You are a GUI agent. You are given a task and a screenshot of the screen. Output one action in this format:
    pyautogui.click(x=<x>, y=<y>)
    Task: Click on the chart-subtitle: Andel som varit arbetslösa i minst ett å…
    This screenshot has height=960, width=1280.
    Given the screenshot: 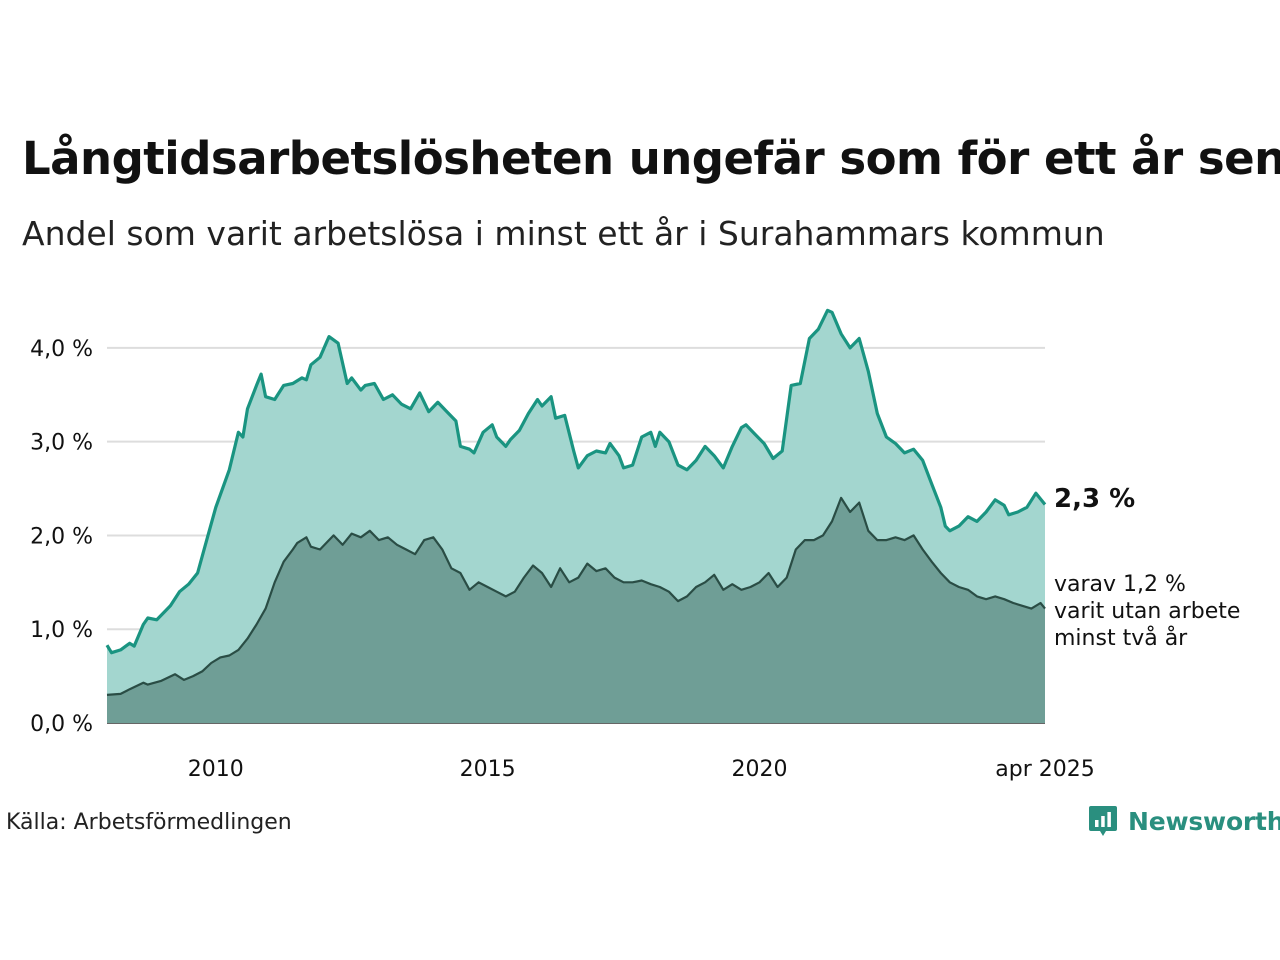 What is the action you would take?
    pyautogui.click(x=563, y=233)
    